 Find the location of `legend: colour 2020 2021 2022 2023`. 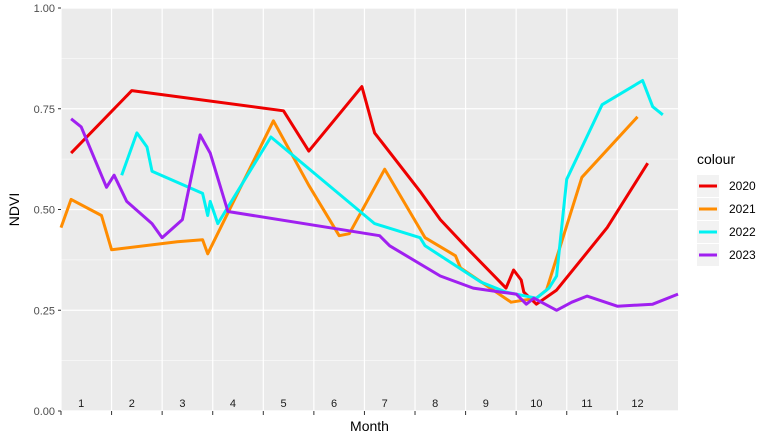

legend: colour 2020 2021 2022 2023 is located at coordinates (726, 208).